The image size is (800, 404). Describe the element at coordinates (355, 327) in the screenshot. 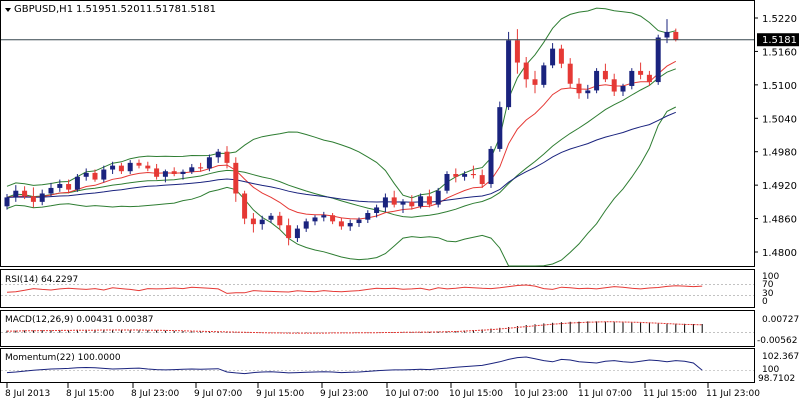

I see `macd-signal-line` at that location.